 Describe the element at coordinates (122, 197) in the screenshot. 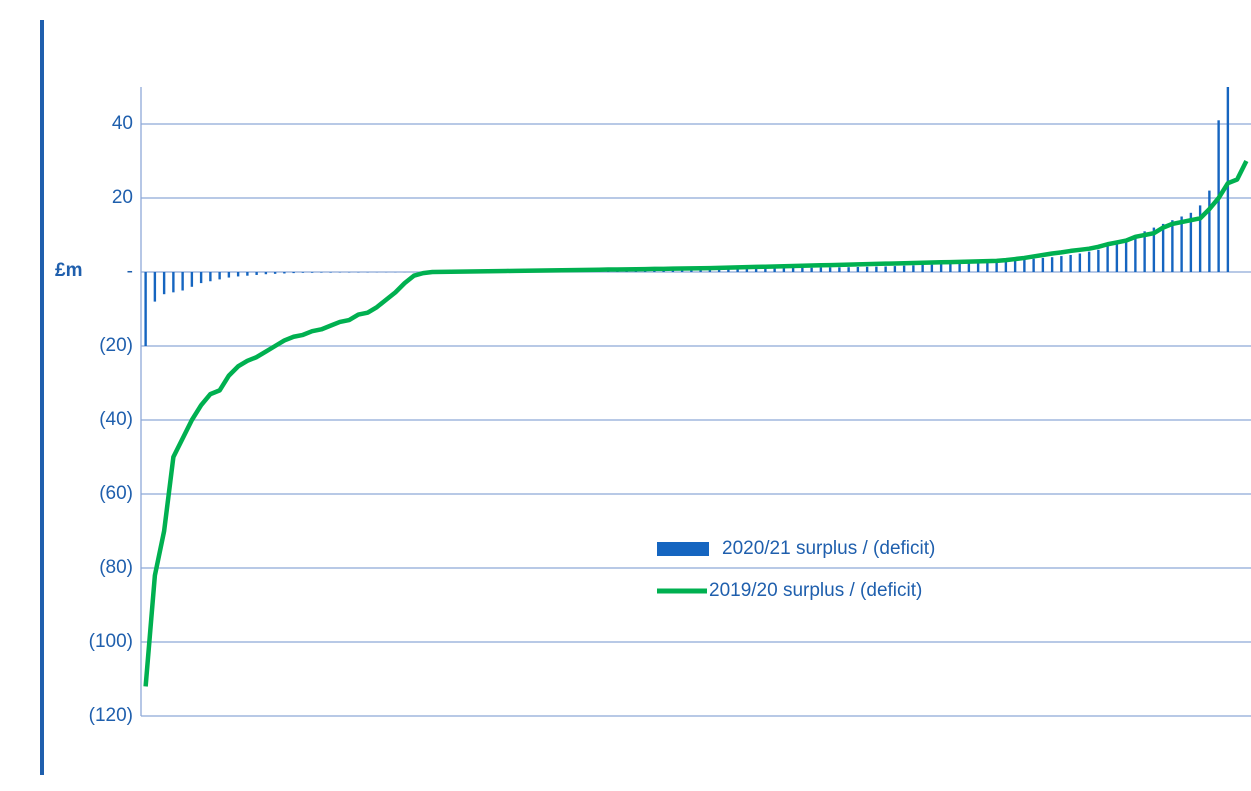

I see `y-tick-label: 20` at that location.